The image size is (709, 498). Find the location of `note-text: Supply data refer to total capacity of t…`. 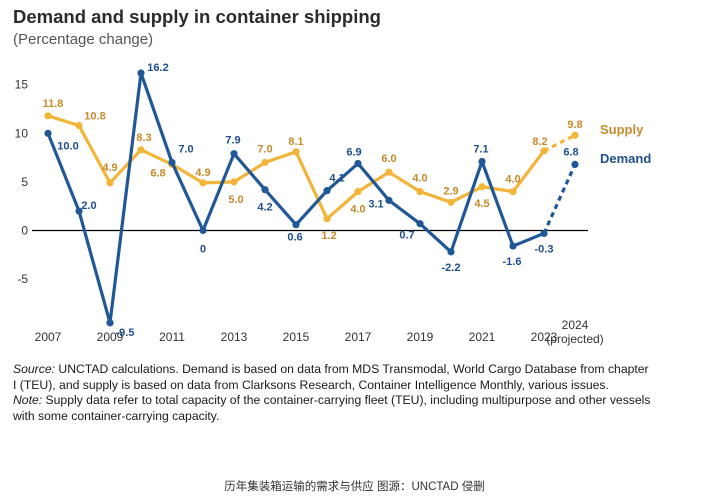

note-text: Supply data refer to total capacity of t… is located at coordinates (332, 408).